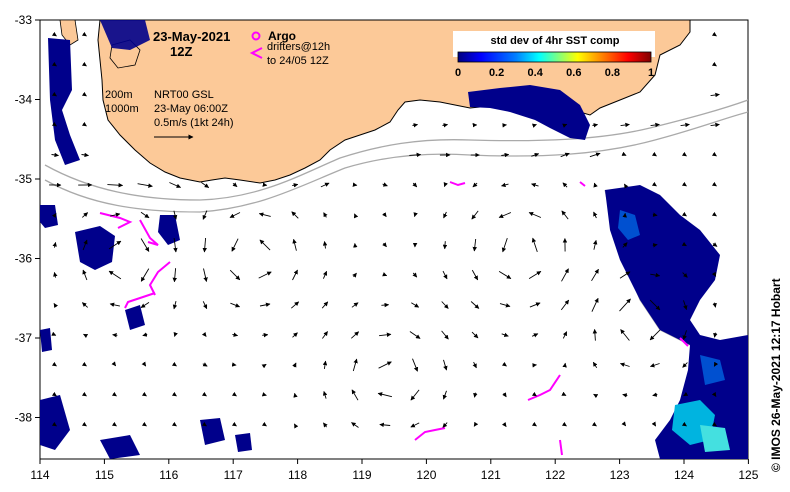 This screenshot has height=492, width=790. Describe the element at coordinates (620, 475) in the screenshot. I see `x-tick-label: 123` at that location.